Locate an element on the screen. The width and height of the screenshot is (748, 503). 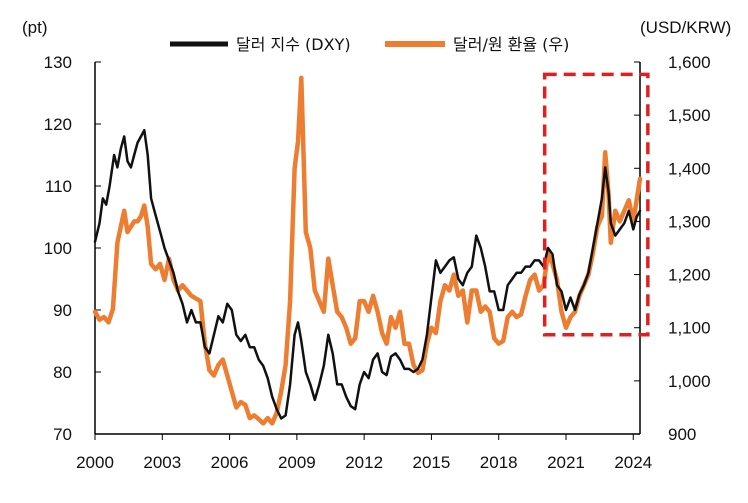
right-axis-tick-label: 1,600 is located at coordinates (689, 62).